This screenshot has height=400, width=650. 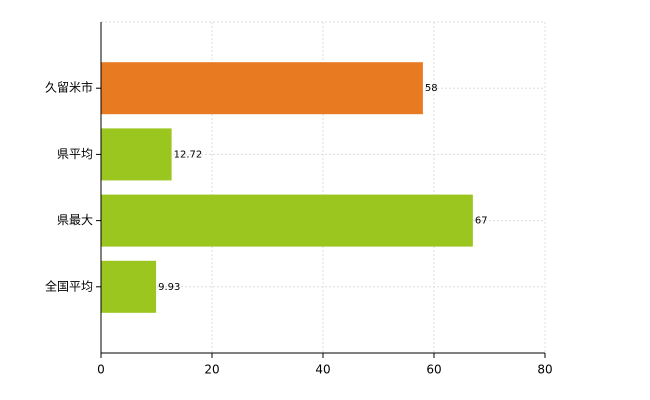 I want to click on y-tick-label: 全国平均, so click(x=69, y=285).